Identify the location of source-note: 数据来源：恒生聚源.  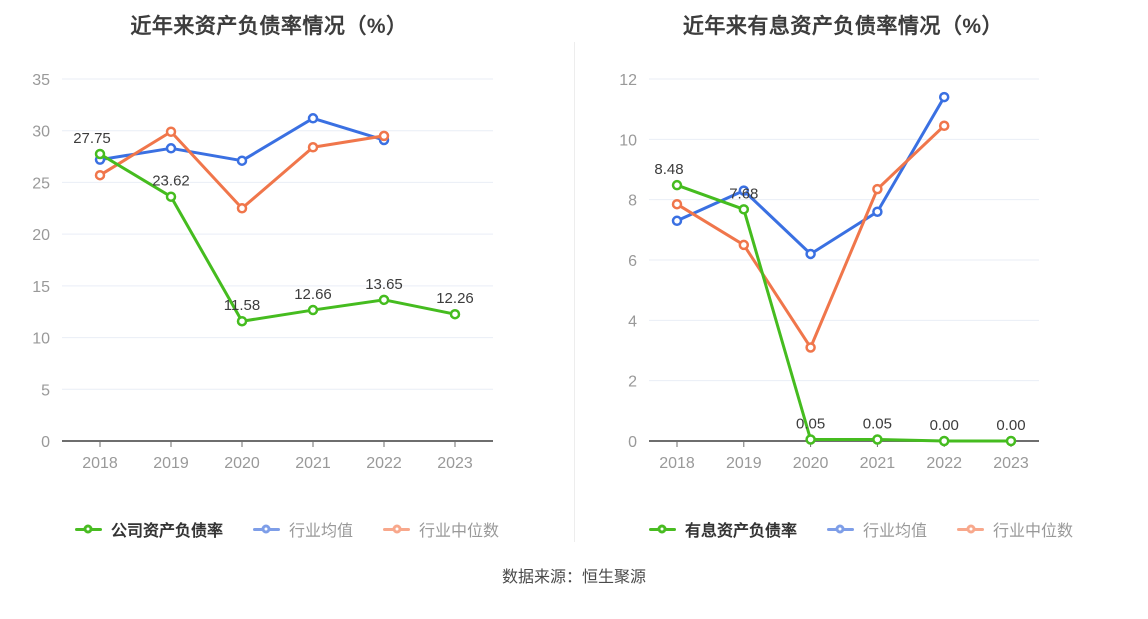
(573, 577).